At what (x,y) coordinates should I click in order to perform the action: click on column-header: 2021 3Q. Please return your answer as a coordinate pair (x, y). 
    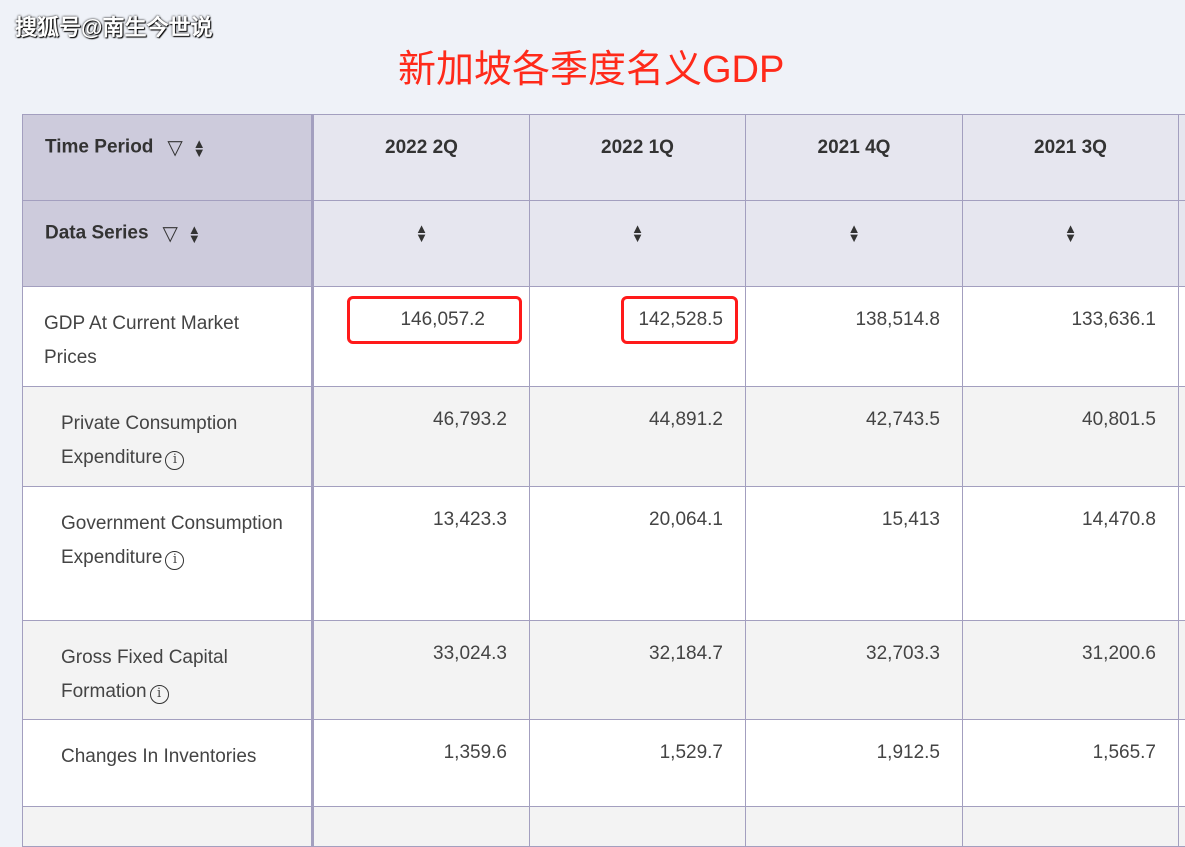
    Looking at the image, I should click on (1071, 158).